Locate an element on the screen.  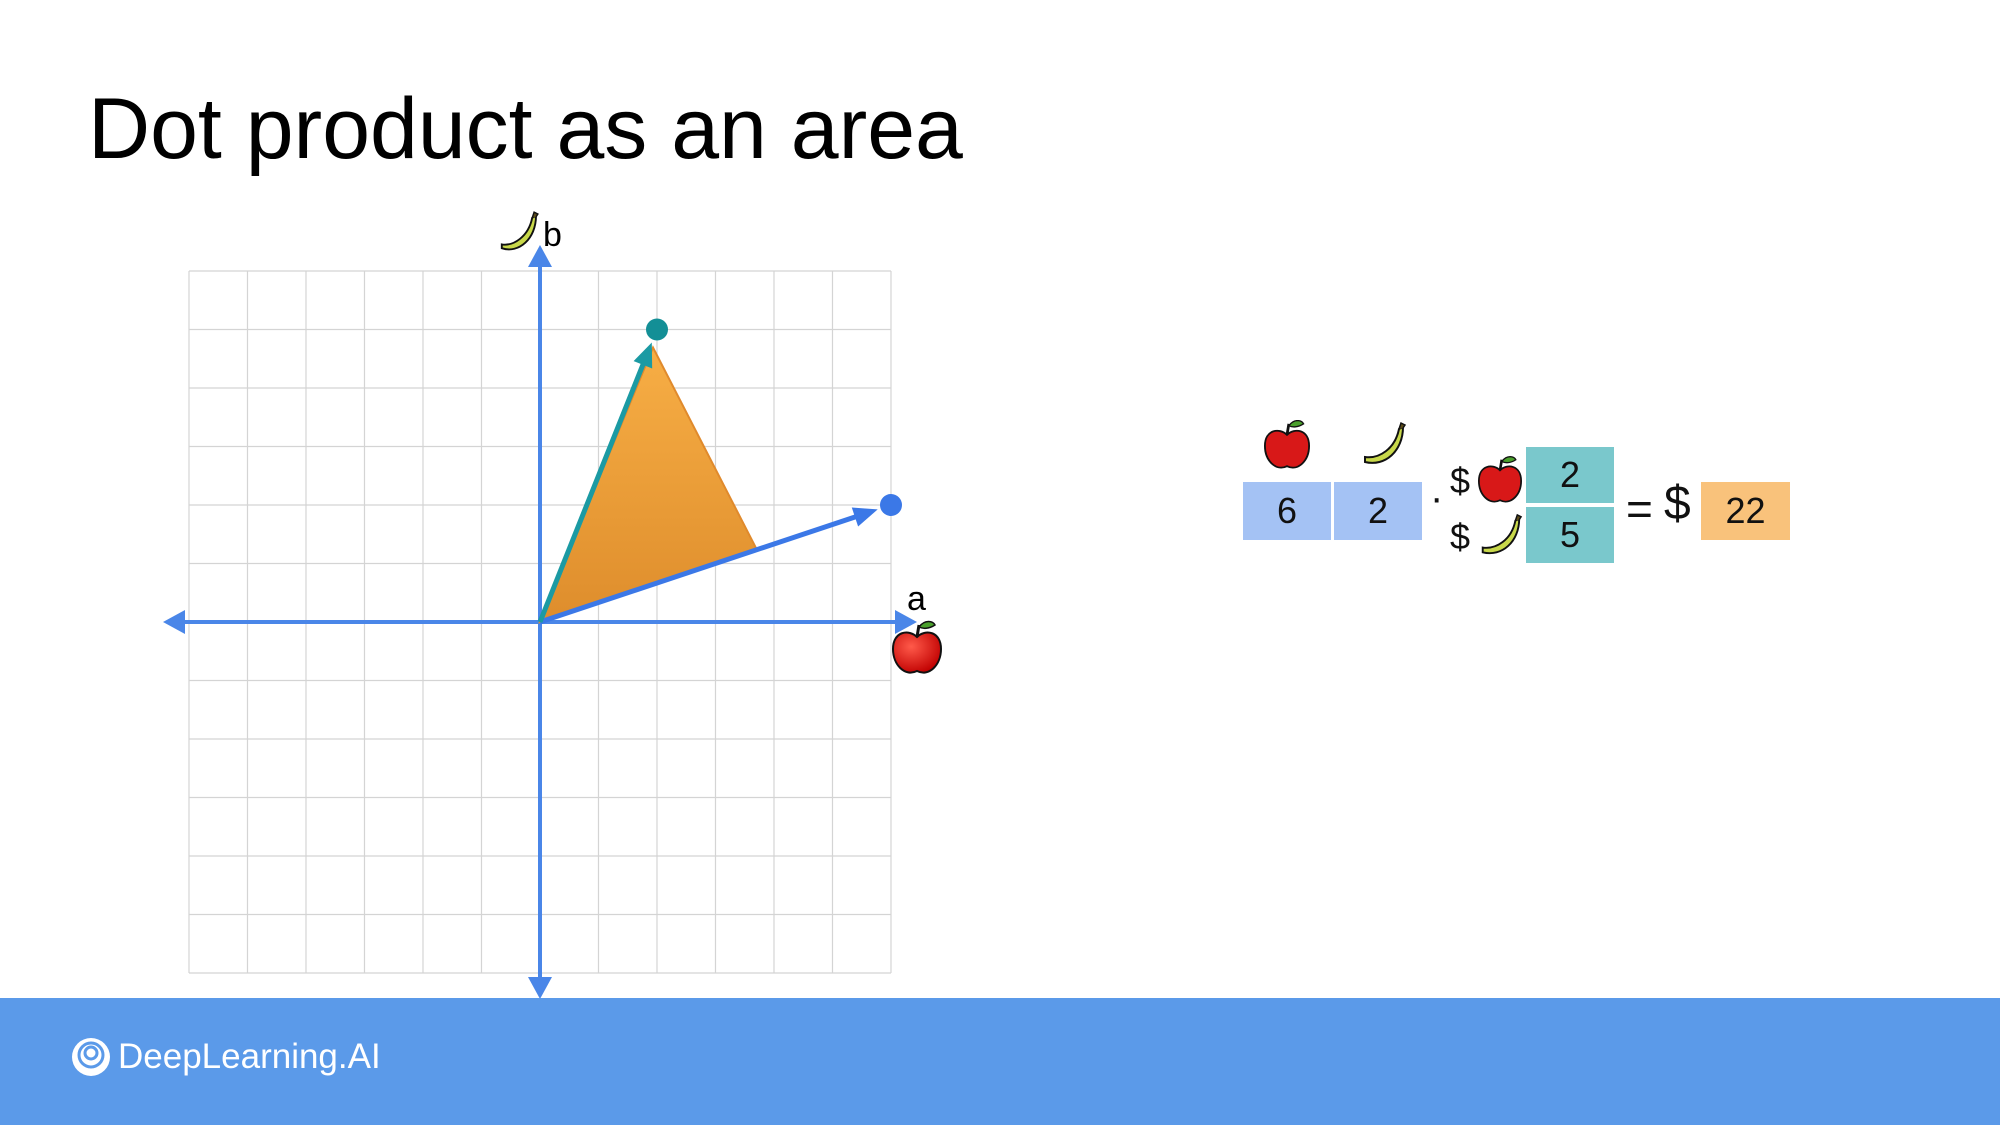
shaded-triangle is located at coordinates (648, 484).